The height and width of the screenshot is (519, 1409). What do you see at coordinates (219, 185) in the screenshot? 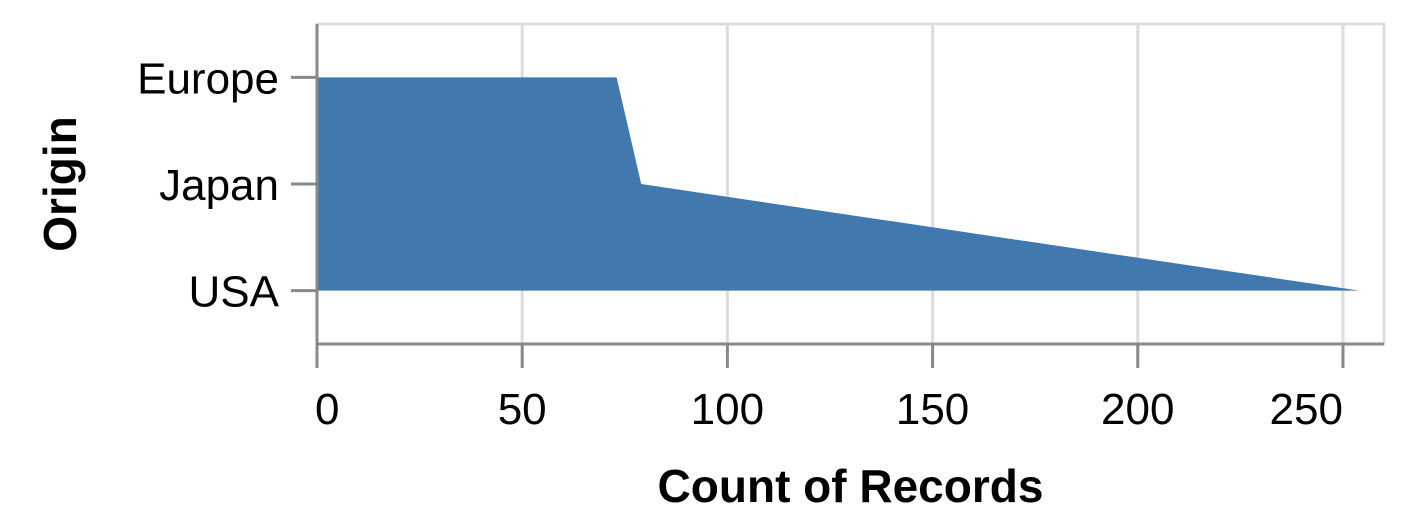
I see `y-tick-label: Japan` at bounding box center [219, 185].